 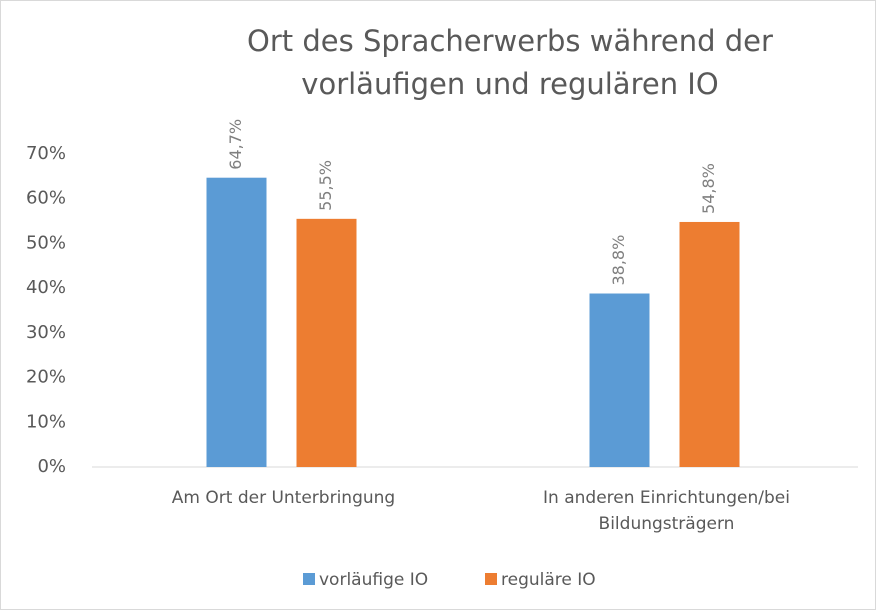 What do you see at coordinates (51, 466) in the screenshot?
I see `y-tick-label: 0%` at bounding box center [51, 466].